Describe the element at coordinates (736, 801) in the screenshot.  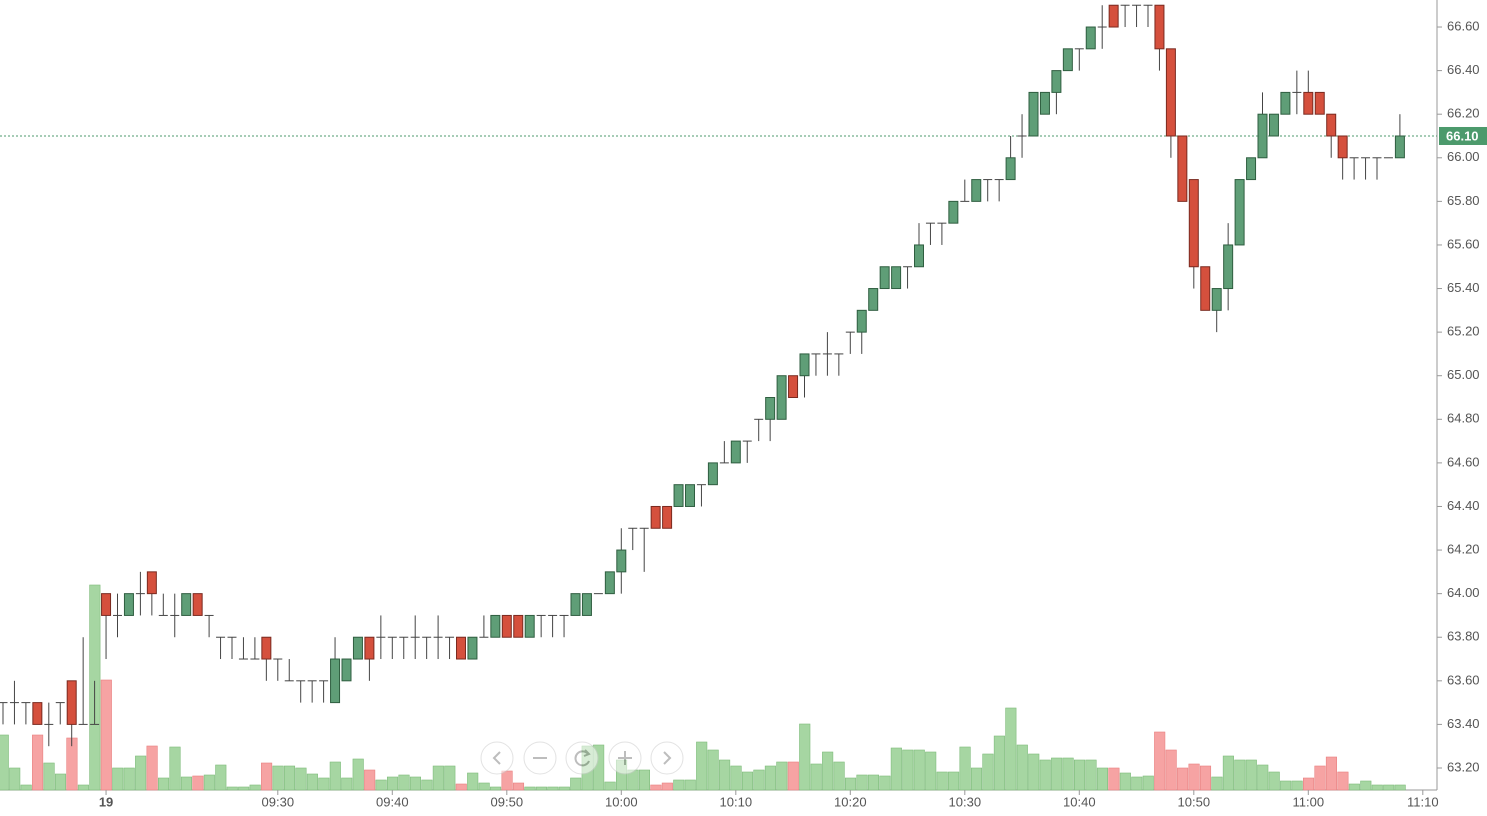
I see `x-tick-label: 10:10` at that location.